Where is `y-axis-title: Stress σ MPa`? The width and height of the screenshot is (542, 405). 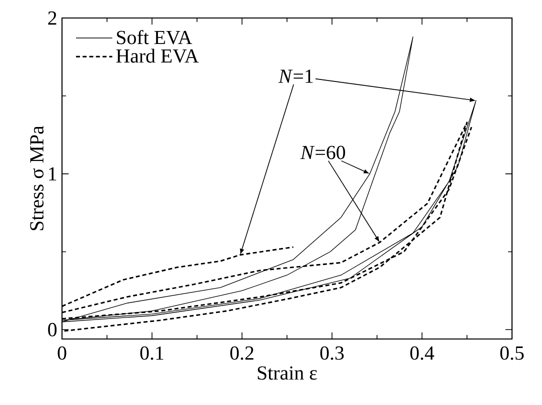
y-axis-title: Stress σ MPa is located at coordinates (37, 178).